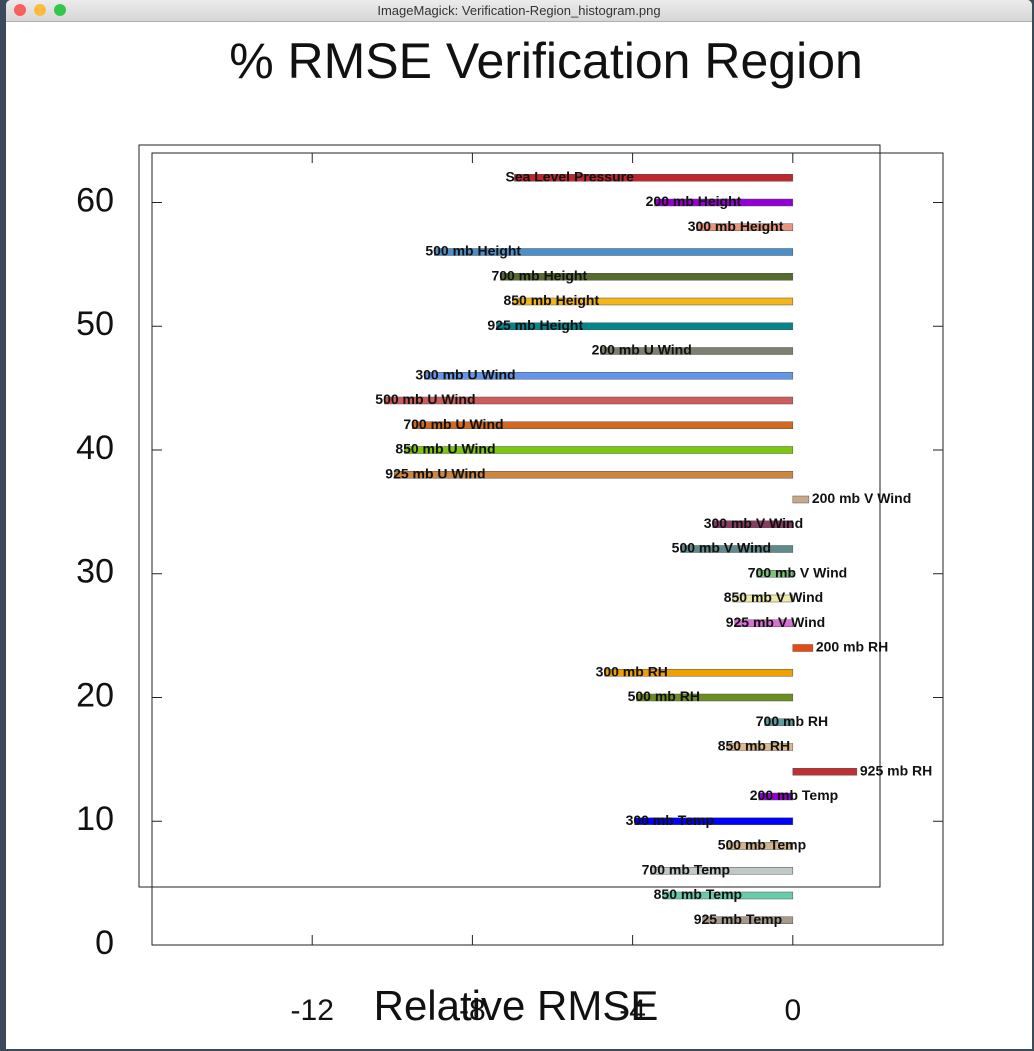  What do you see at coordinates (473, 251) in the screenshot?
I see `bar-label: 500 mb Height` at bounding box center [473, 251].